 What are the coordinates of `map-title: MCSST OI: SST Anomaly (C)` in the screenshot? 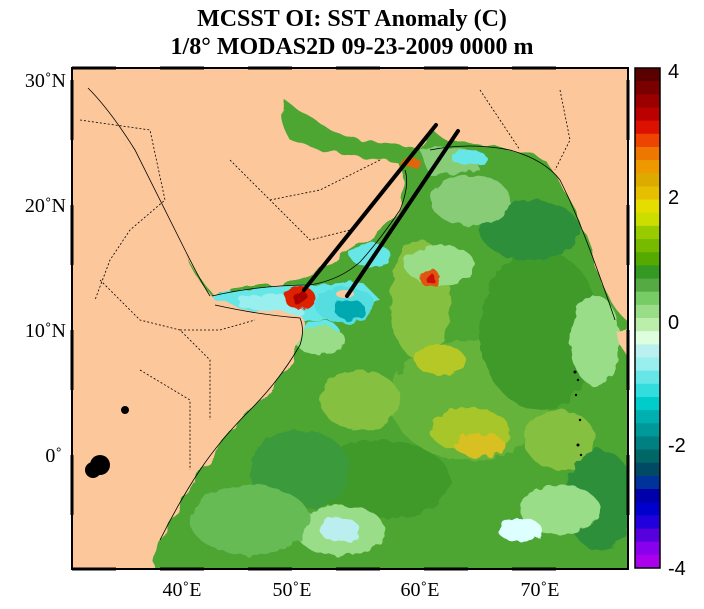 It's located at (352, 19).